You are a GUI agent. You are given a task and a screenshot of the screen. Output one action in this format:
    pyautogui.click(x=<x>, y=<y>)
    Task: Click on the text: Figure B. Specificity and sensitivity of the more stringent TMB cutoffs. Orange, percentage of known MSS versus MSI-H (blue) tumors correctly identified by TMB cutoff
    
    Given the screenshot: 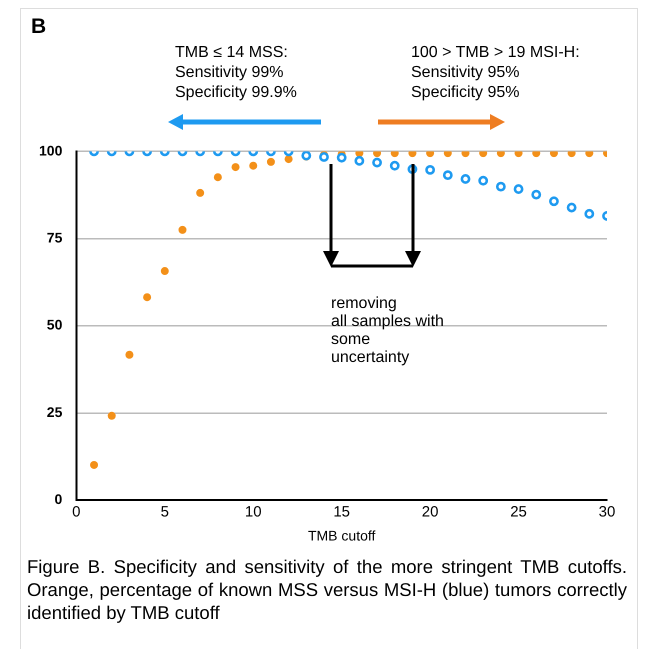 What is the action you would take?
    pyautogui.click(x=327, y=589)
    